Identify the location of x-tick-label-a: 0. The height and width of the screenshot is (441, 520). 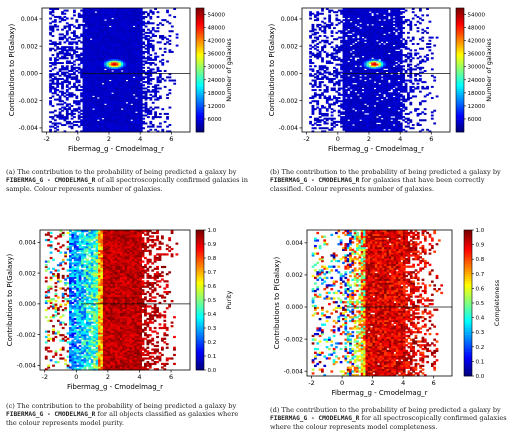
(78, 139).